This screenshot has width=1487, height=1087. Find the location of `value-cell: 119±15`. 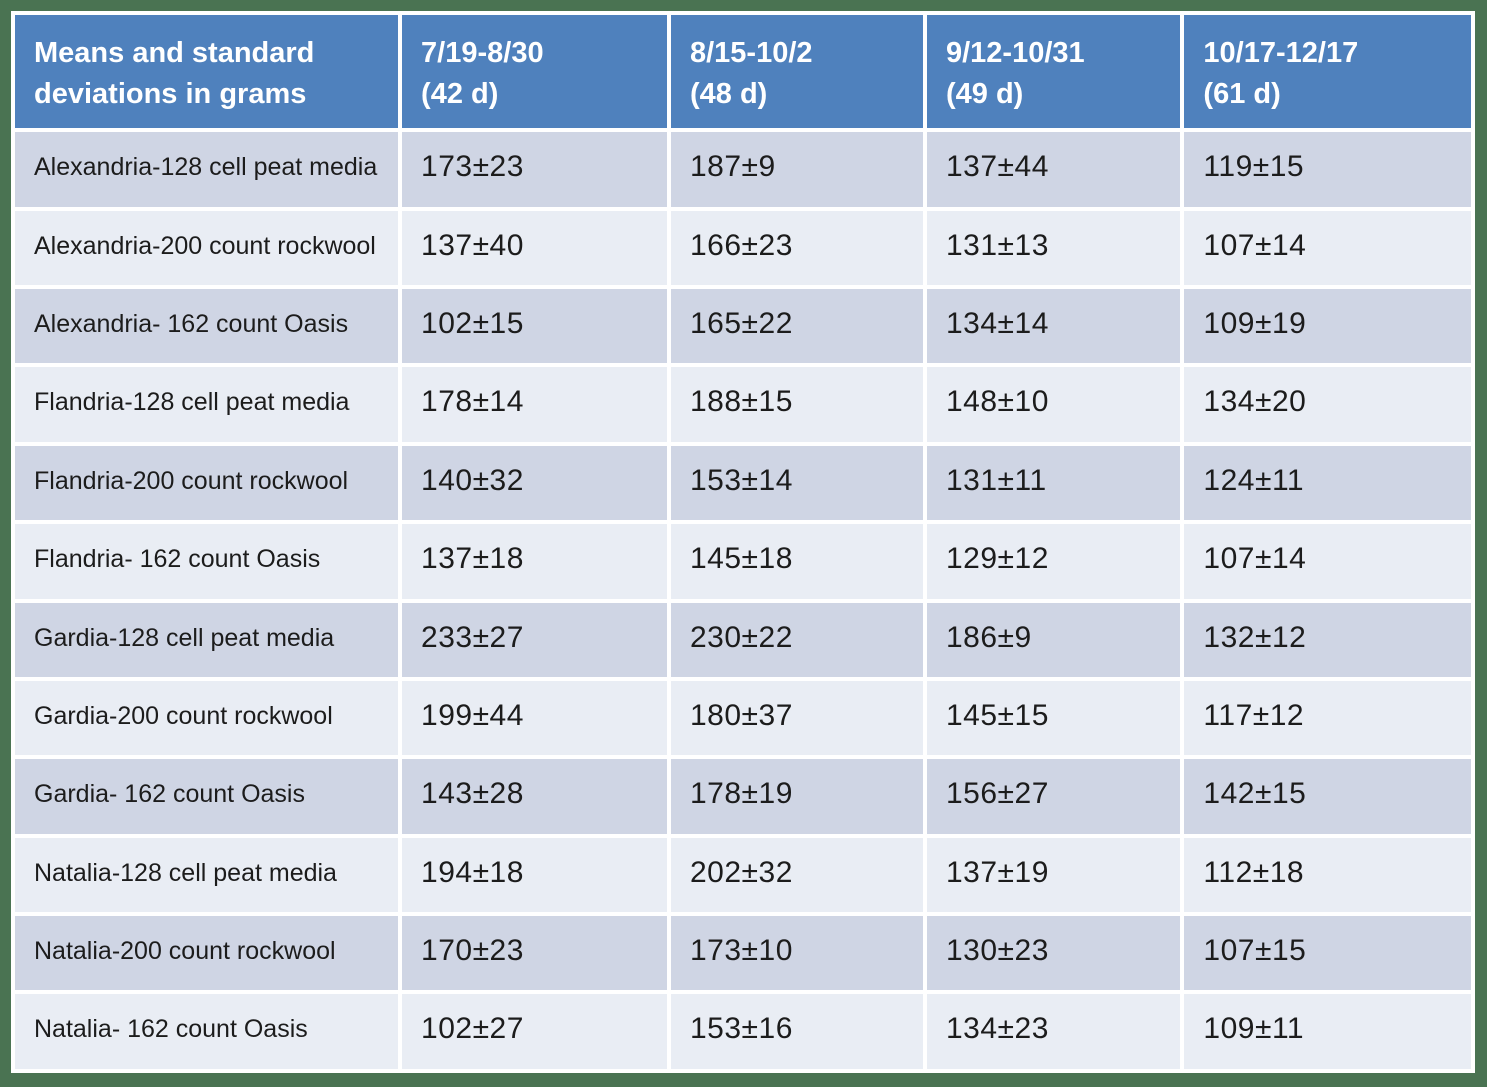

value-cell: 119±15 is located at coordinates (1327, 169).